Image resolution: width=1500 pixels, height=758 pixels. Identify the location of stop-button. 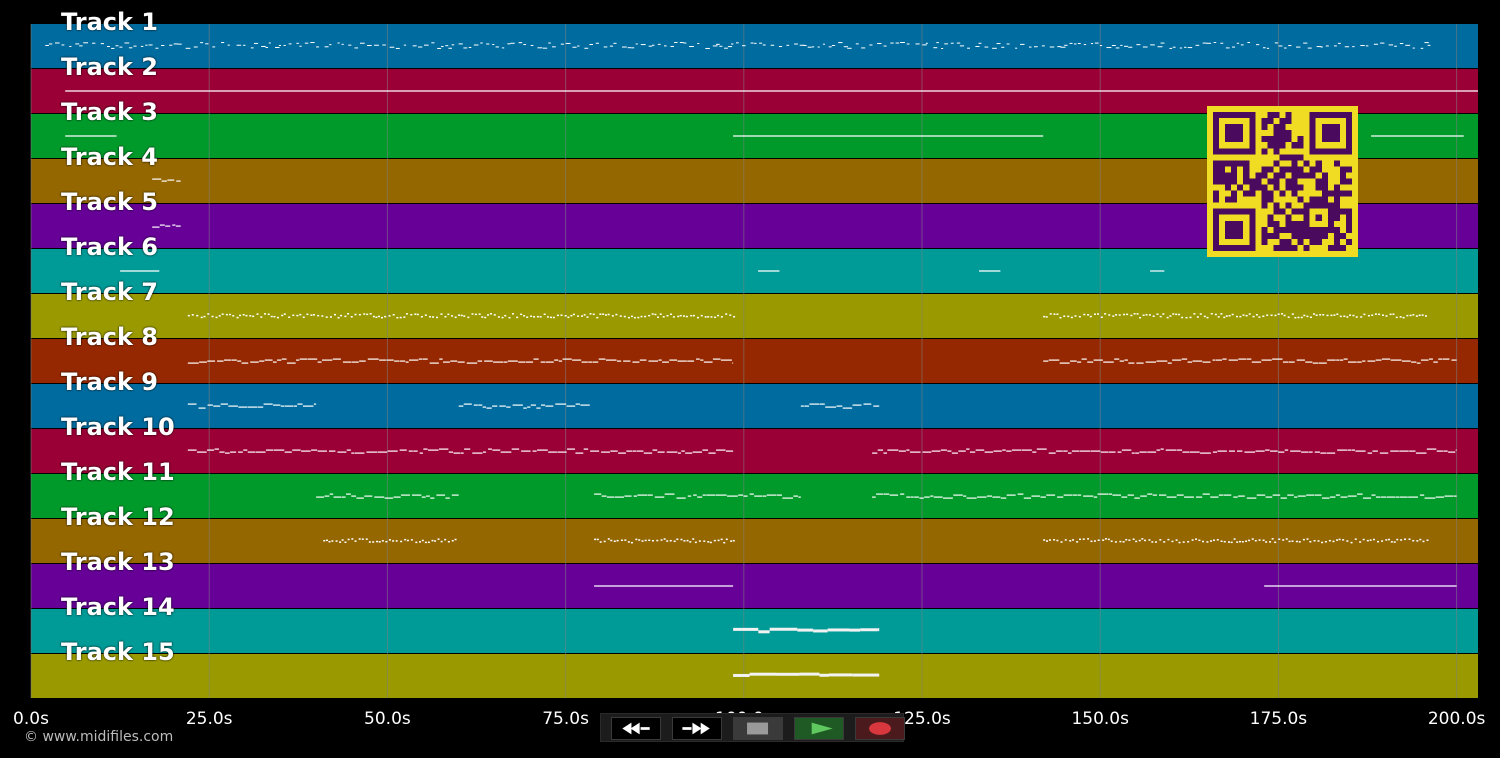
(758, 728).